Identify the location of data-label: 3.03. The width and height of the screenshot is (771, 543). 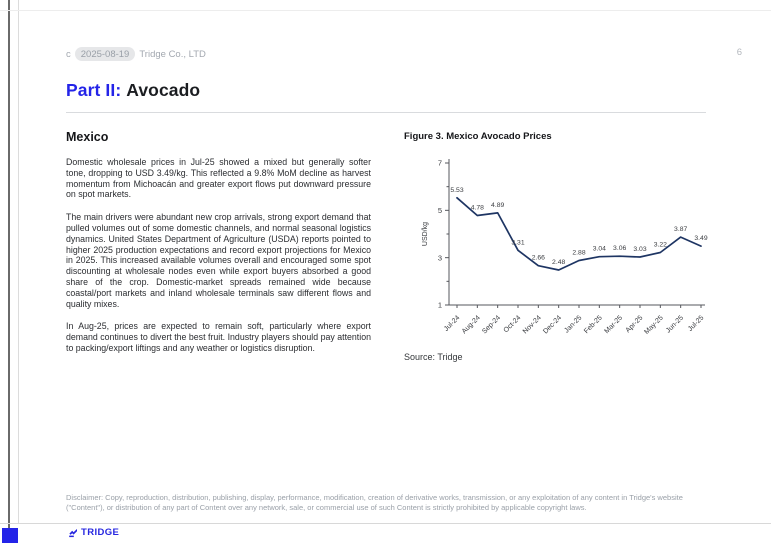
(639, 249).